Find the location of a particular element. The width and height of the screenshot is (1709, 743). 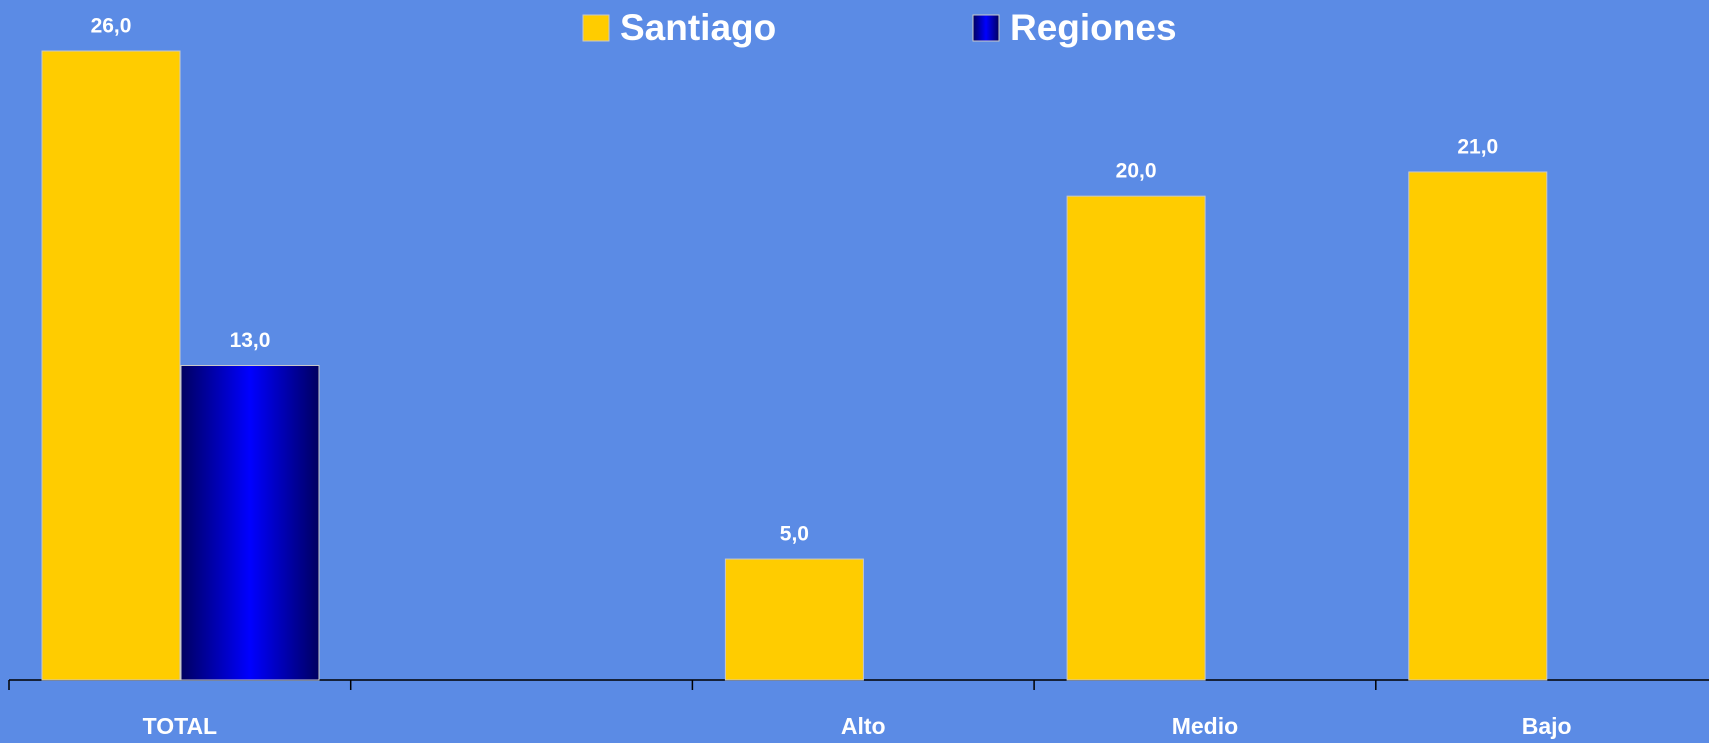

data-label: 13,0 is located at coordinates (250, 340).